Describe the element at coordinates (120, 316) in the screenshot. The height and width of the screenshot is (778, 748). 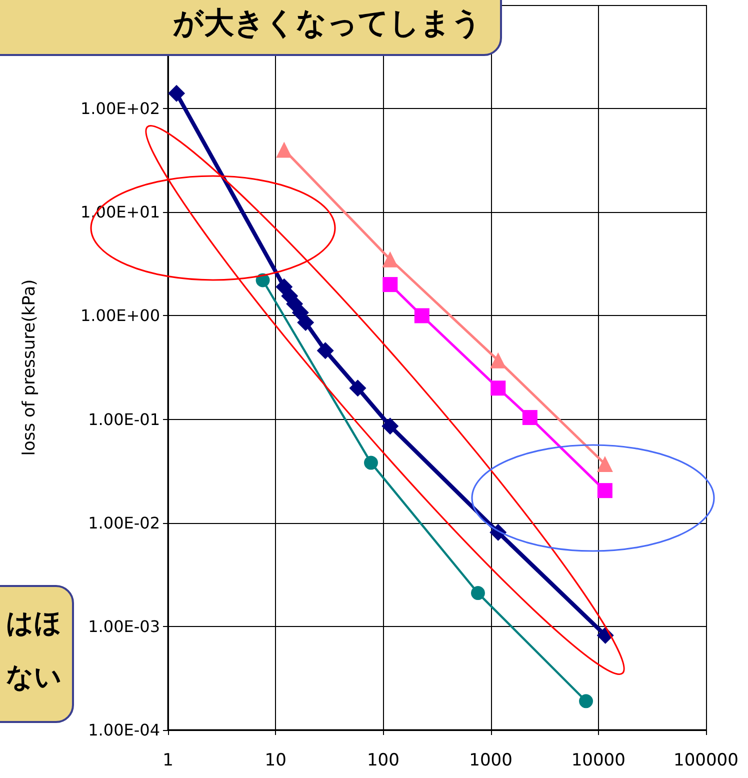
I see `y-tick-label: 1.00E+00` at that location.